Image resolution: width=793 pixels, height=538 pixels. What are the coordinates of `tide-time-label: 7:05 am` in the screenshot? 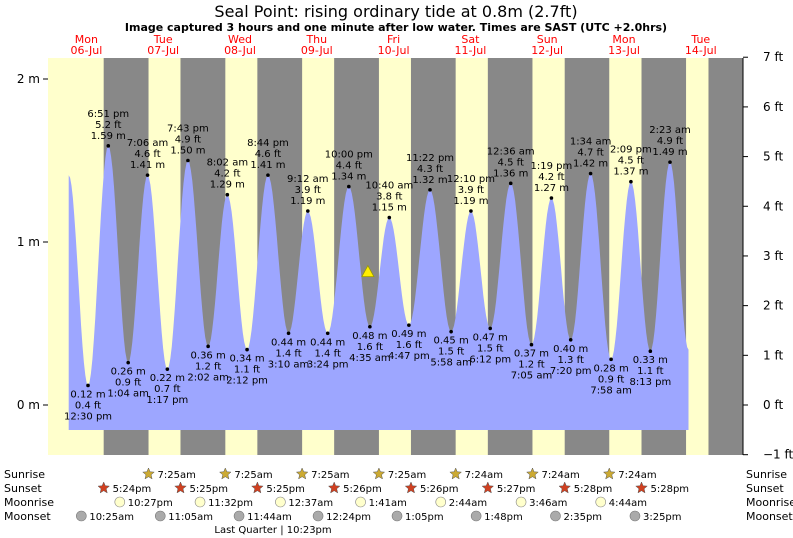 It's located at (532, 376).